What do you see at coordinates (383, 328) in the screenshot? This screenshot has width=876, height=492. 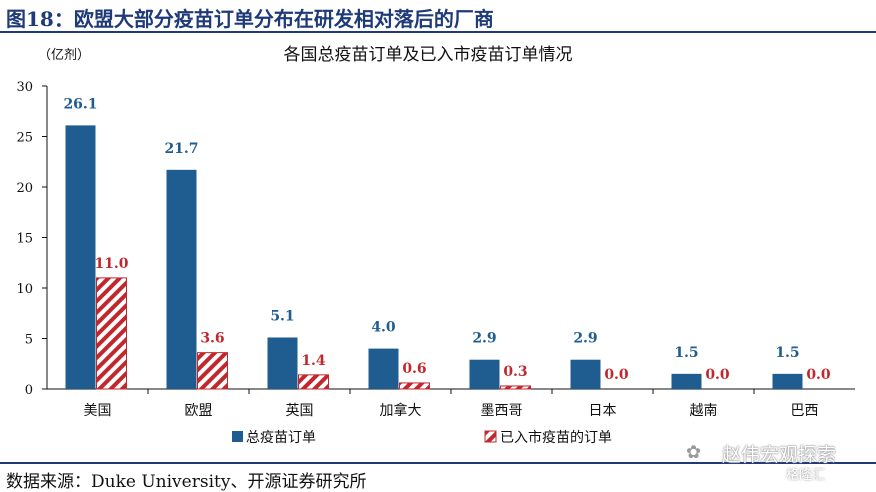 I see `data-label-total: 4.0` at bounding box center [383, 328].